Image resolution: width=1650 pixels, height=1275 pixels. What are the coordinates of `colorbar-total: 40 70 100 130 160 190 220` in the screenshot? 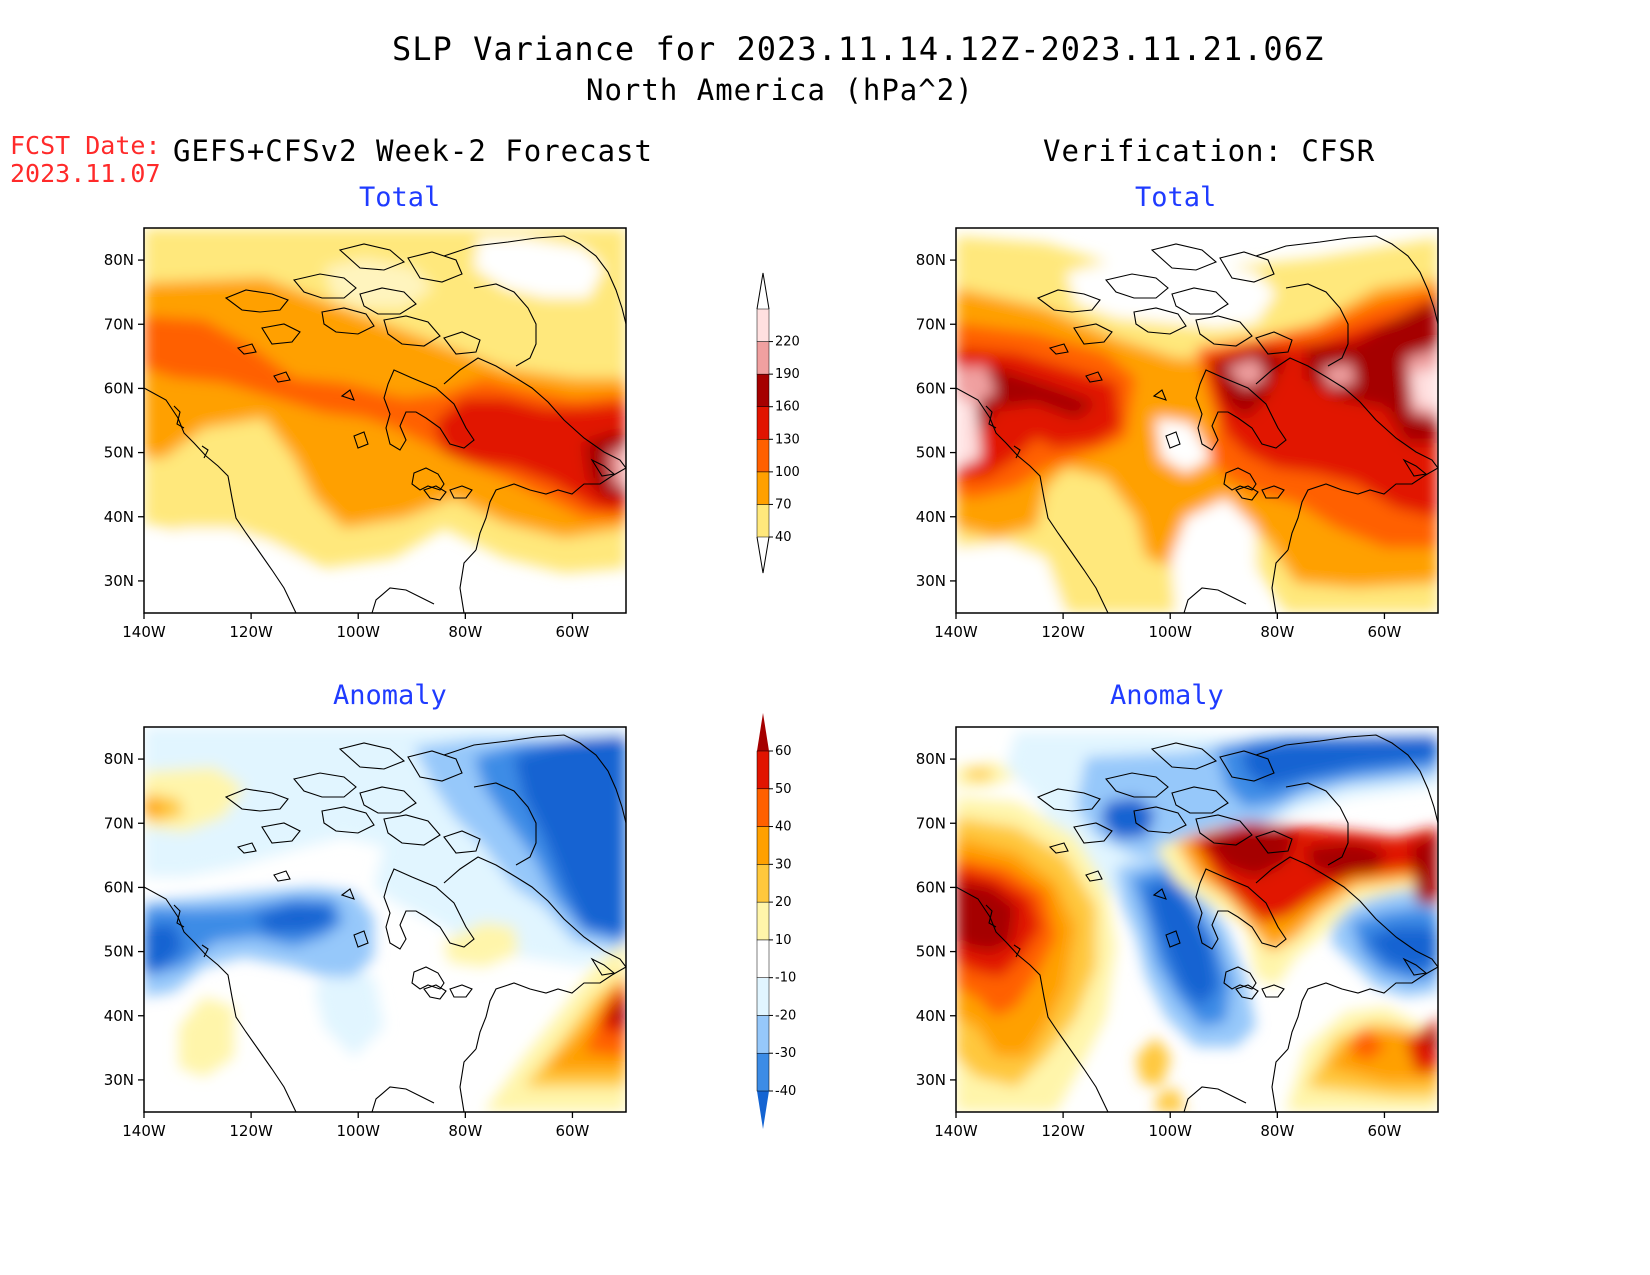 It's located at (778, 423).